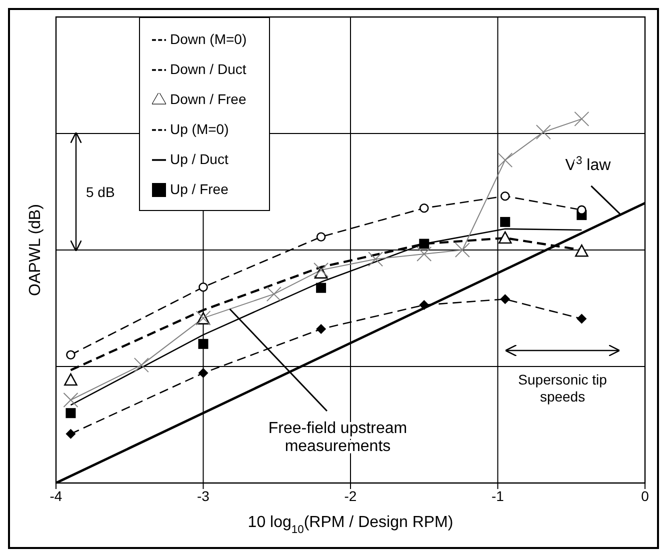 The image size is (663, 553). What do you see at coordinates (199, 129) in the screenshot?
I see `legend-label: Up (M=0)` at bounding box center [199, 129].